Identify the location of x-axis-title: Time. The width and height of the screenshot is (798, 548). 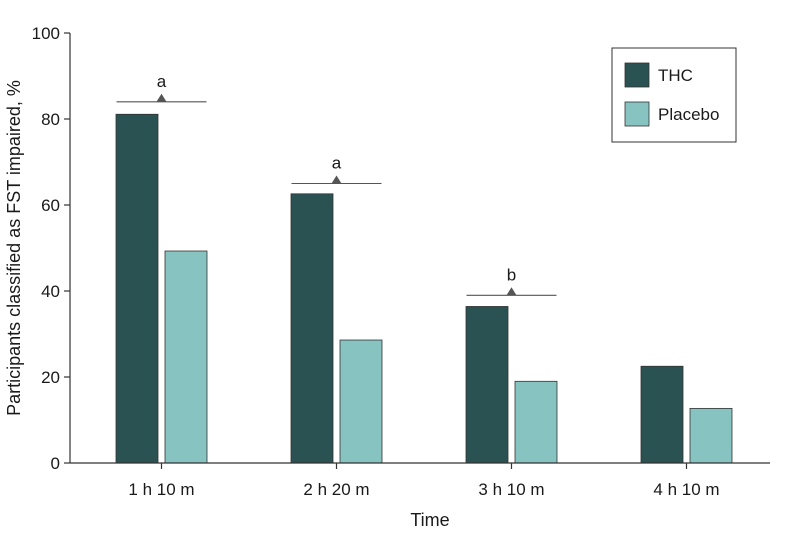
(429, 520).